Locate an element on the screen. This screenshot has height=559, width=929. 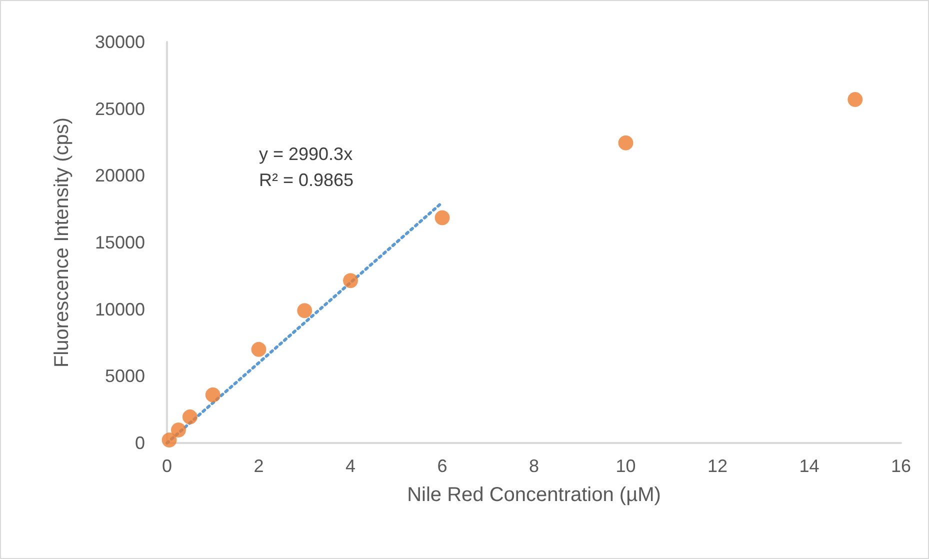
y-tick-label: 15000 is located at coordinates (119, 242).